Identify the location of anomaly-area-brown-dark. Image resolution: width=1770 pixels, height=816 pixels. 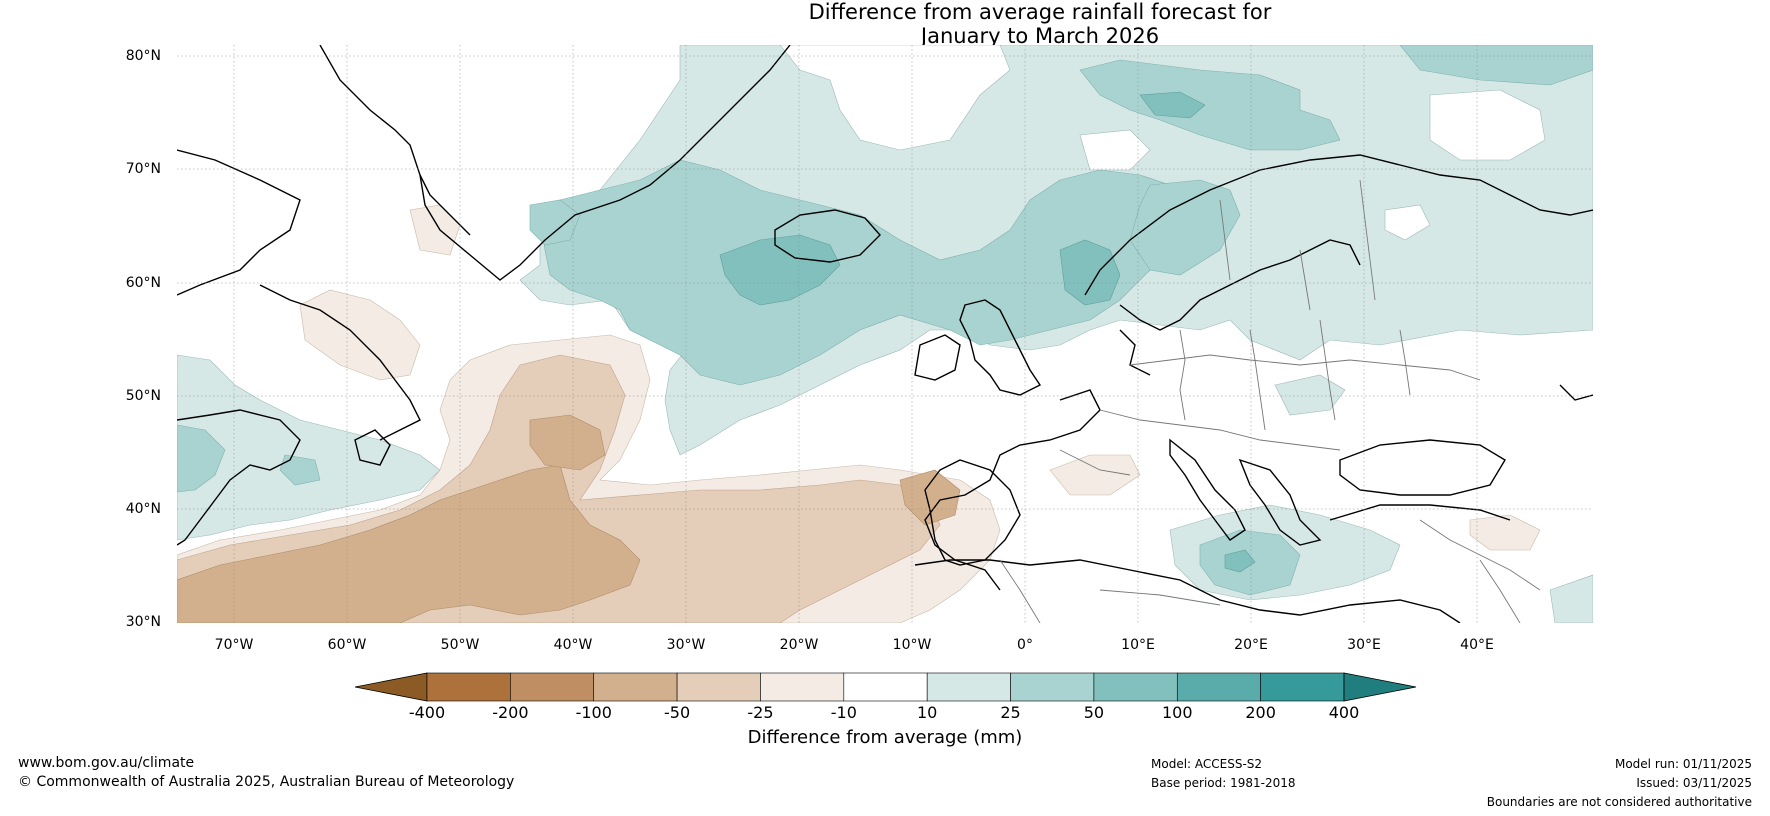
(409, 543).